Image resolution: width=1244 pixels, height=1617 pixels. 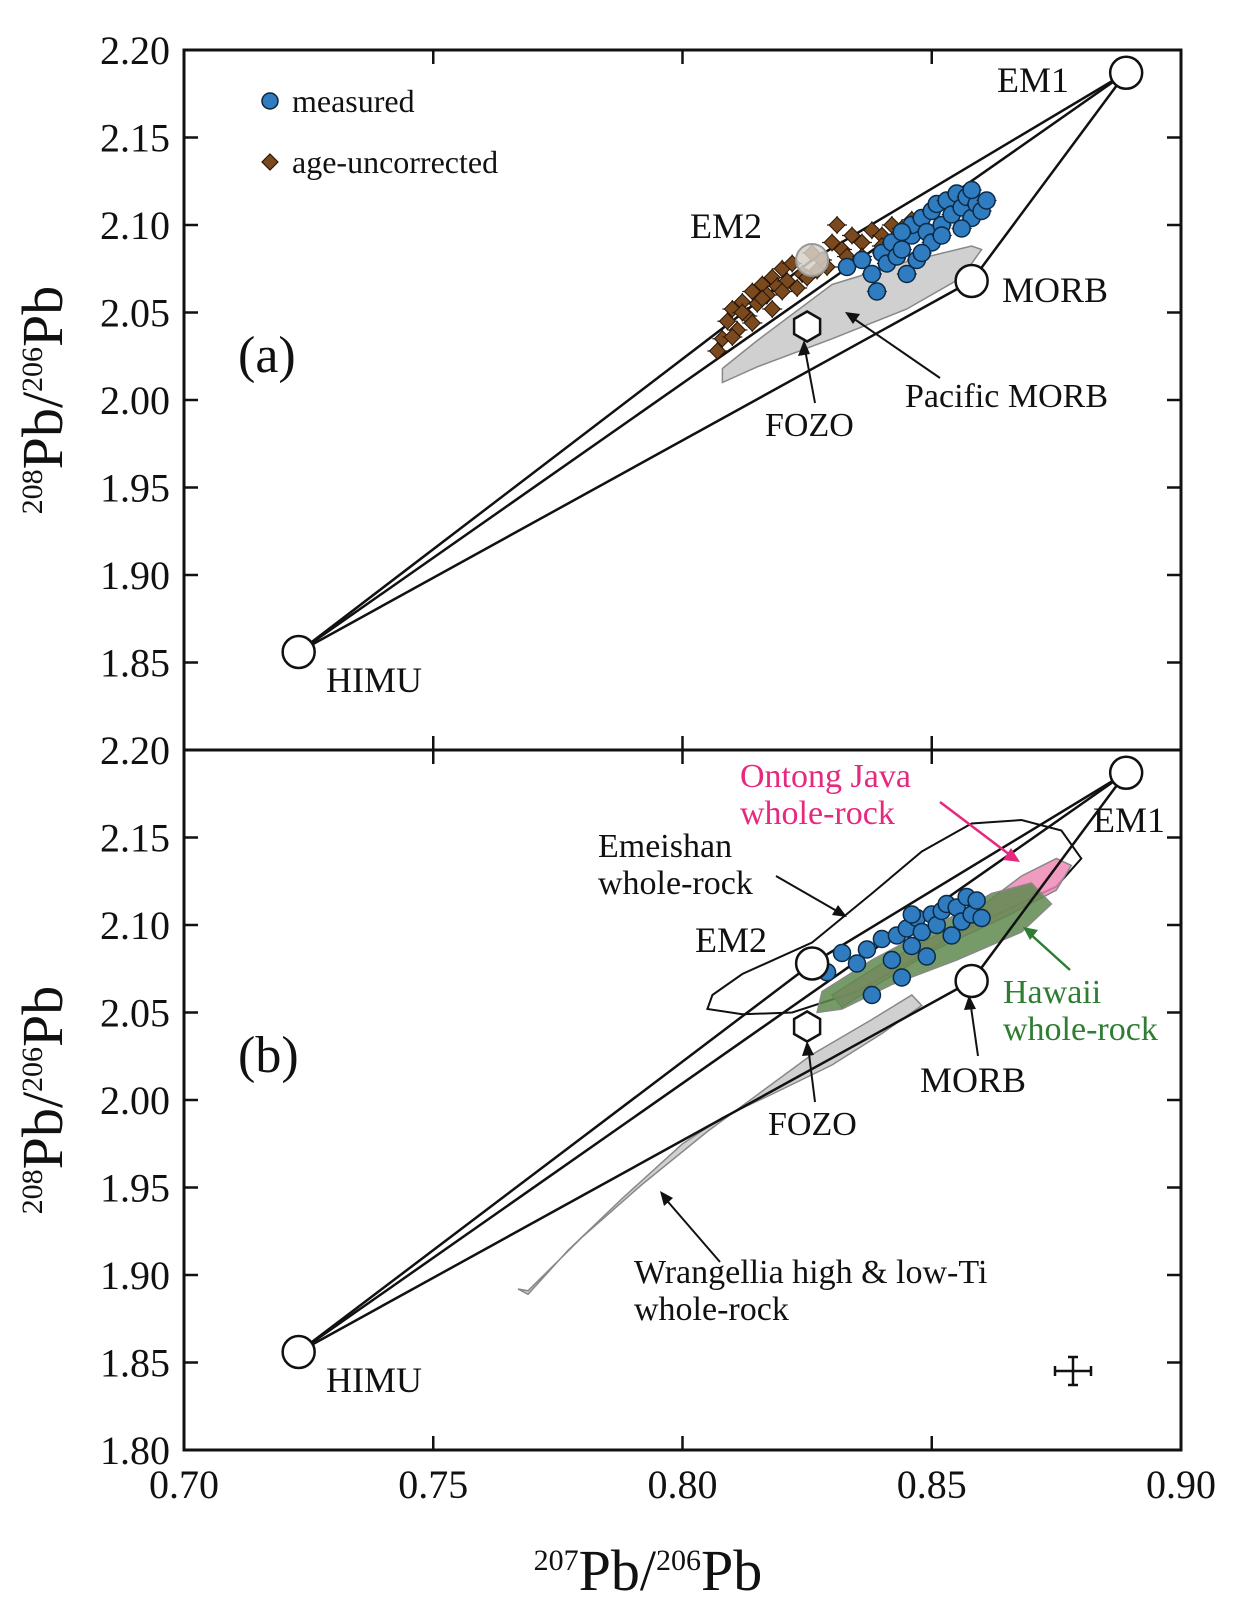 What do you see at coordinates (711, 1309) in the screenshot?
I see `label-wrangellia-2: whole-rock` at bounding box center [711, 1309].